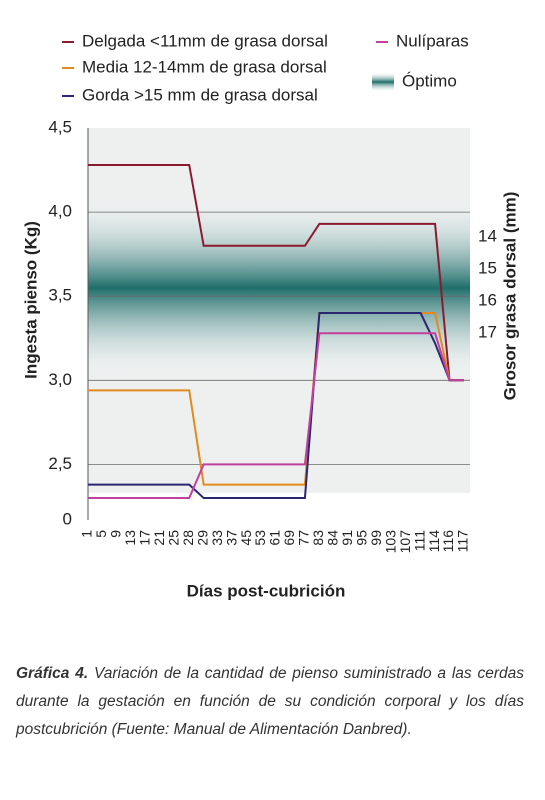  What do you see at coordinates (487, 267) in the screenshot?
I see `y2-tick-label: 15` at bounding box center [487, 267].